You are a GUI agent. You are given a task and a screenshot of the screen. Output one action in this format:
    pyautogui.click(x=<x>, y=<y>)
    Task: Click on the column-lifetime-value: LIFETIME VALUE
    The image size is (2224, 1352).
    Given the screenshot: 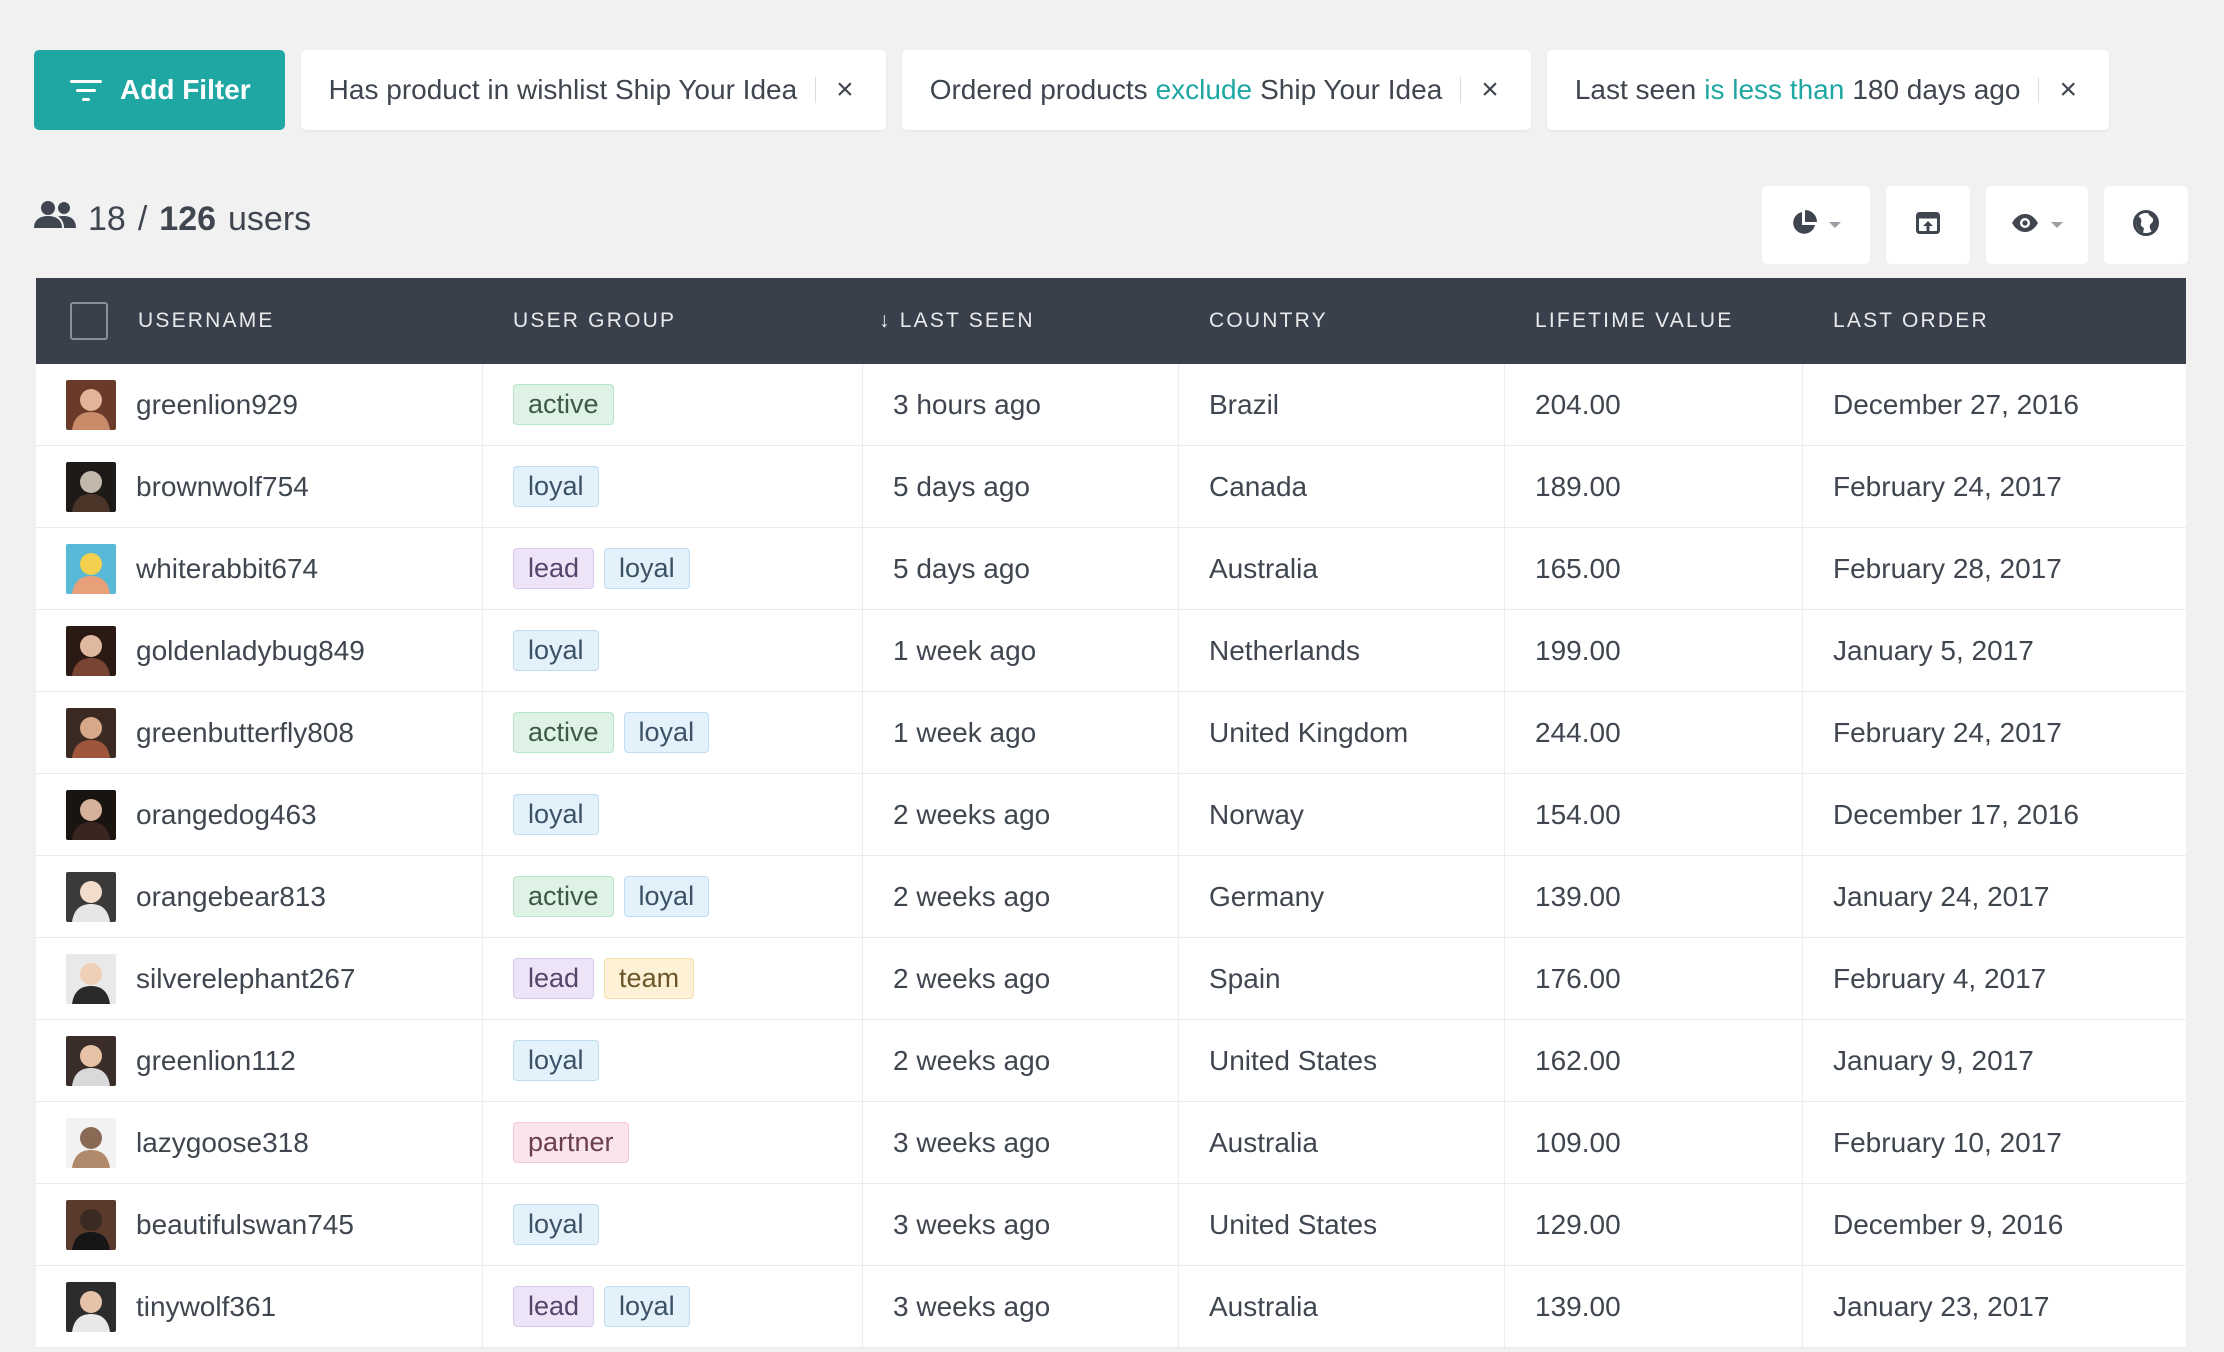 What is the action you would take?
    pyautogui.click(x=1654, y=321)
    